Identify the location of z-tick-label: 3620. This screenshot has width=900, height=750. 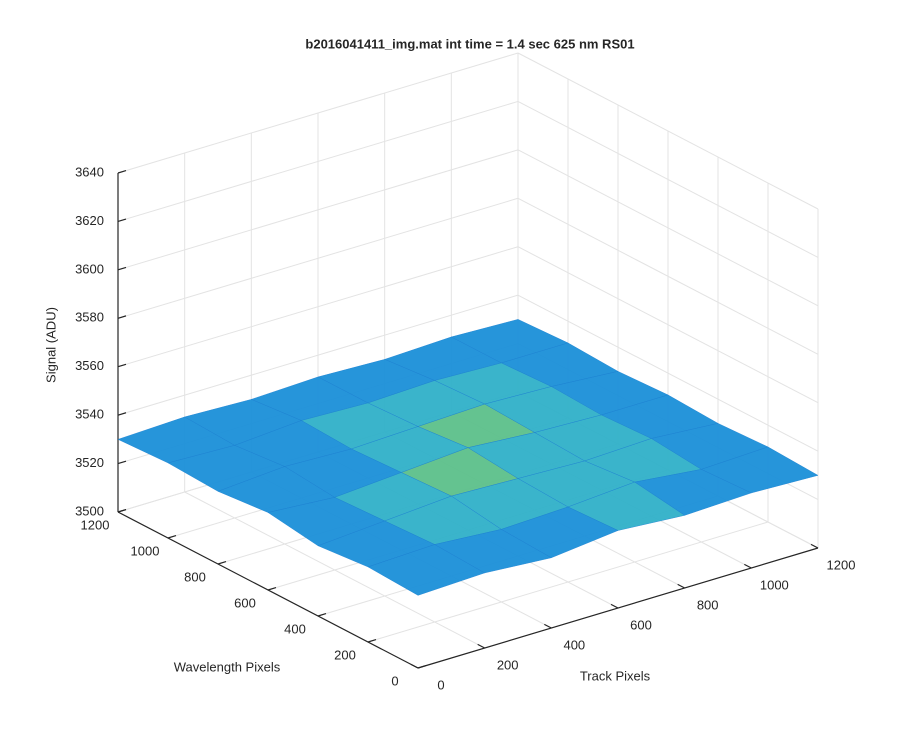
(89, 220).